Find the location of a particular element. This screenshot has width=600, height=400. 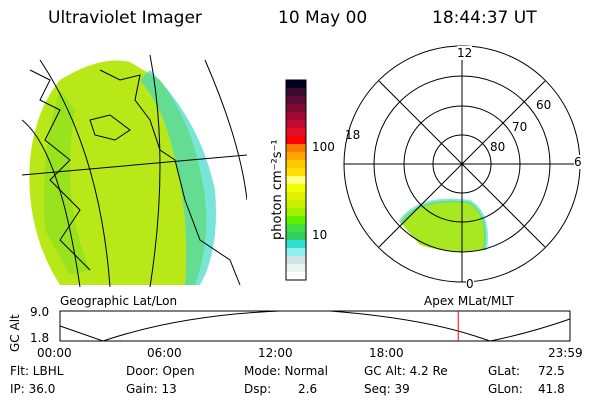

altitude-xtick: 00:00 is located at coordinates (54, 353).